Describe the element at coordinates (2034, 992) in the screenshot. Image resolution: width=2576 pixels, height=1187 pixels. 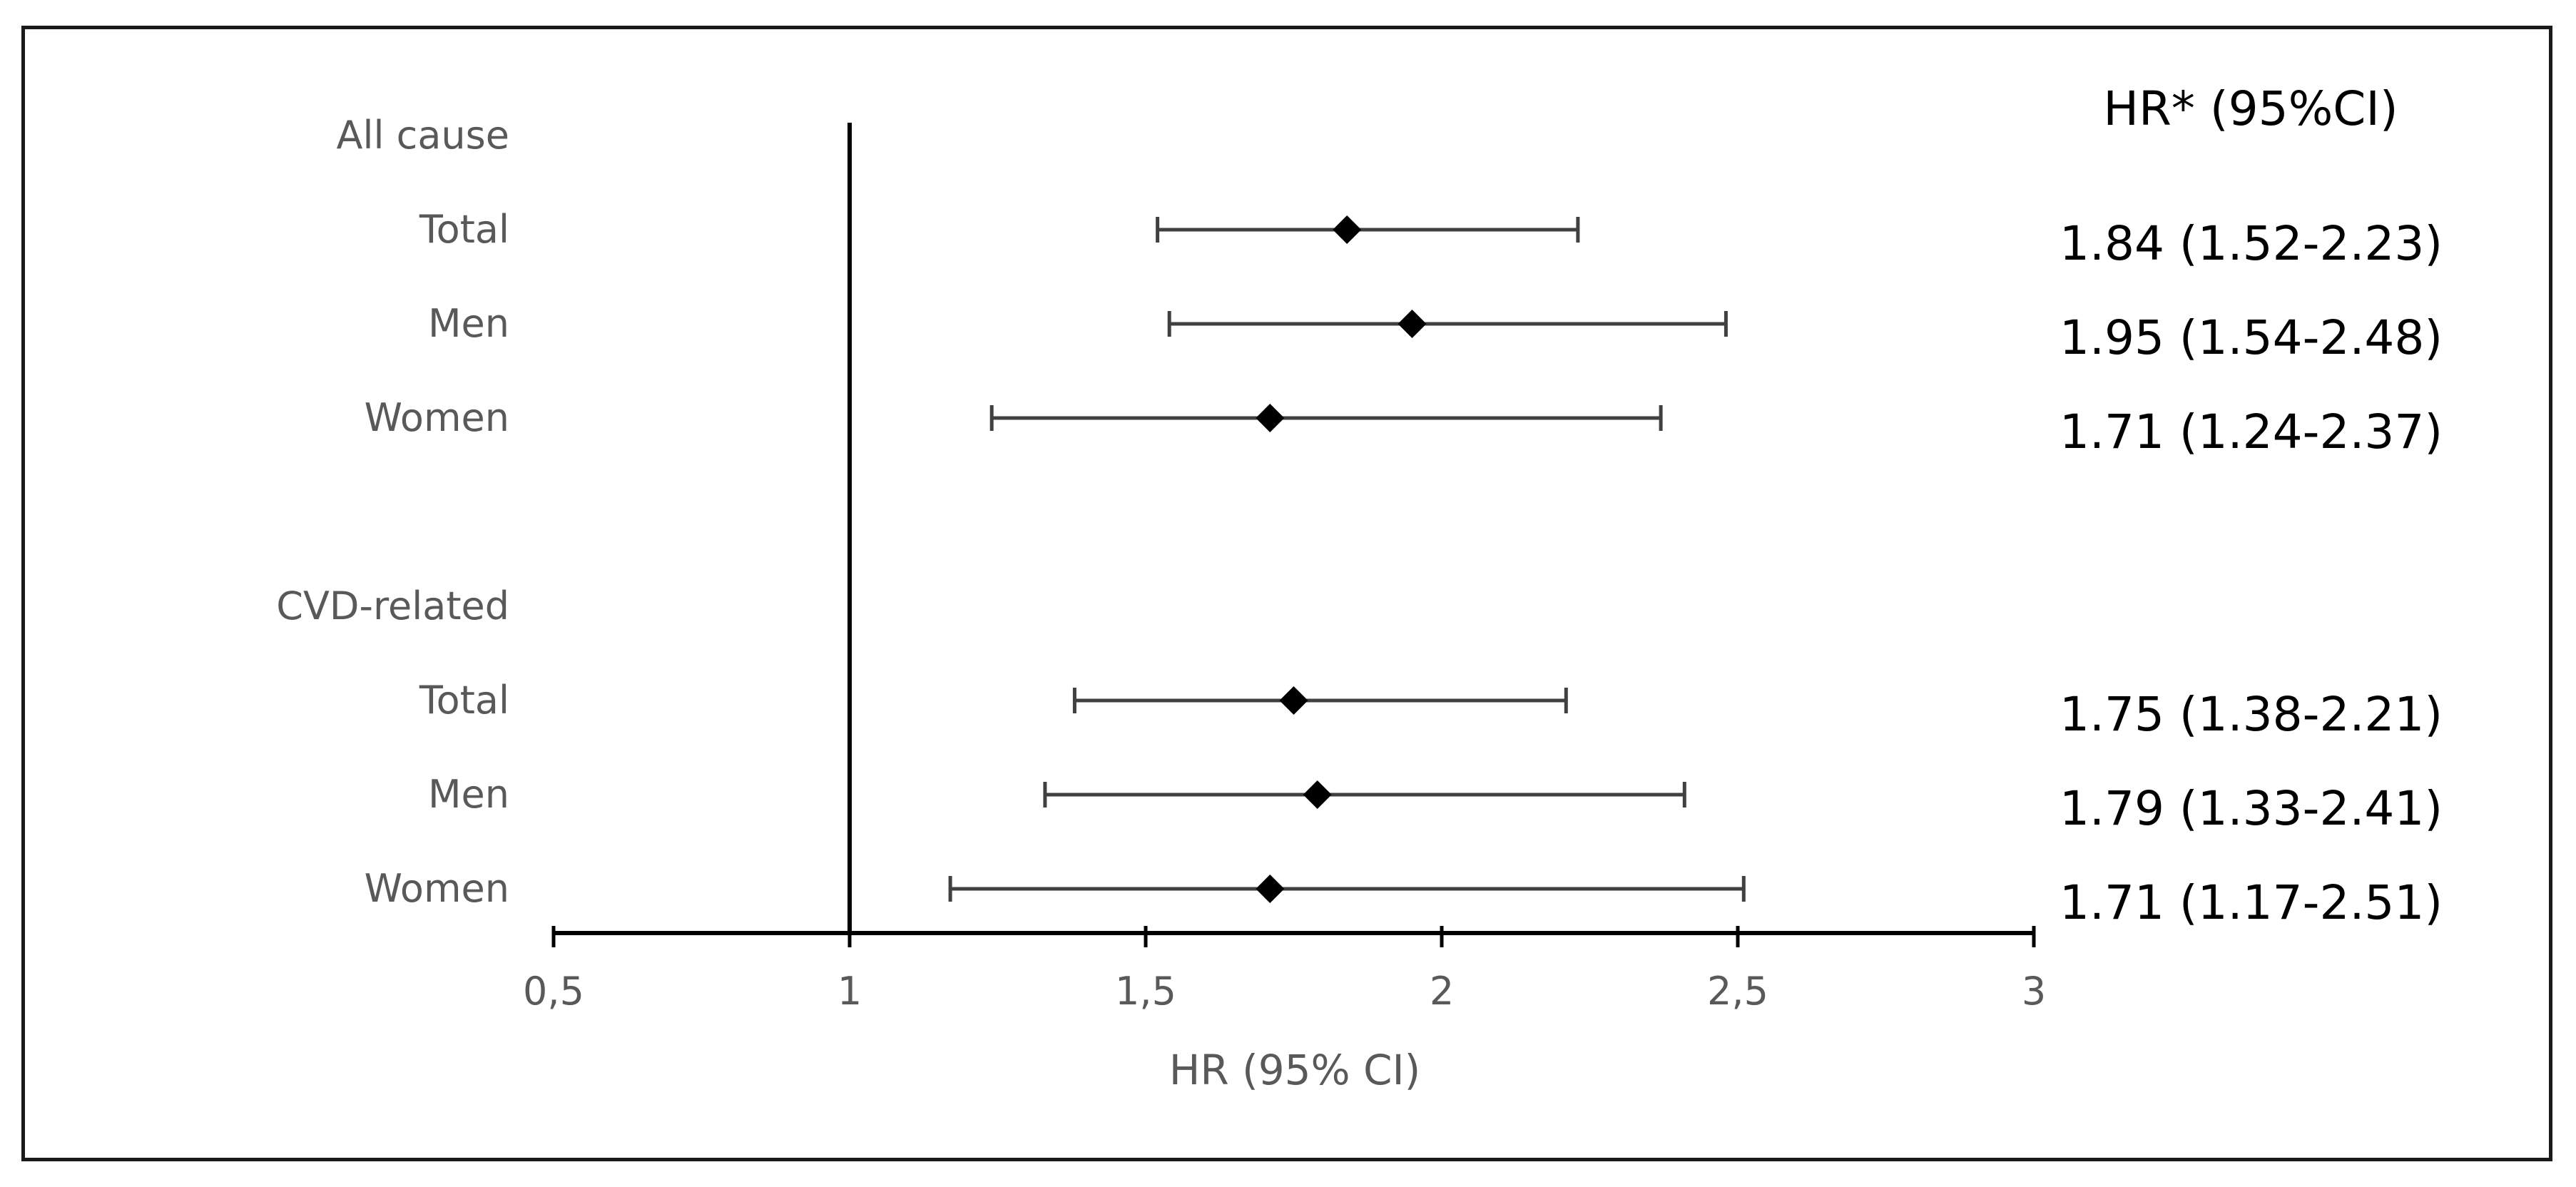
I see `x-tick-label: 3` at that location.